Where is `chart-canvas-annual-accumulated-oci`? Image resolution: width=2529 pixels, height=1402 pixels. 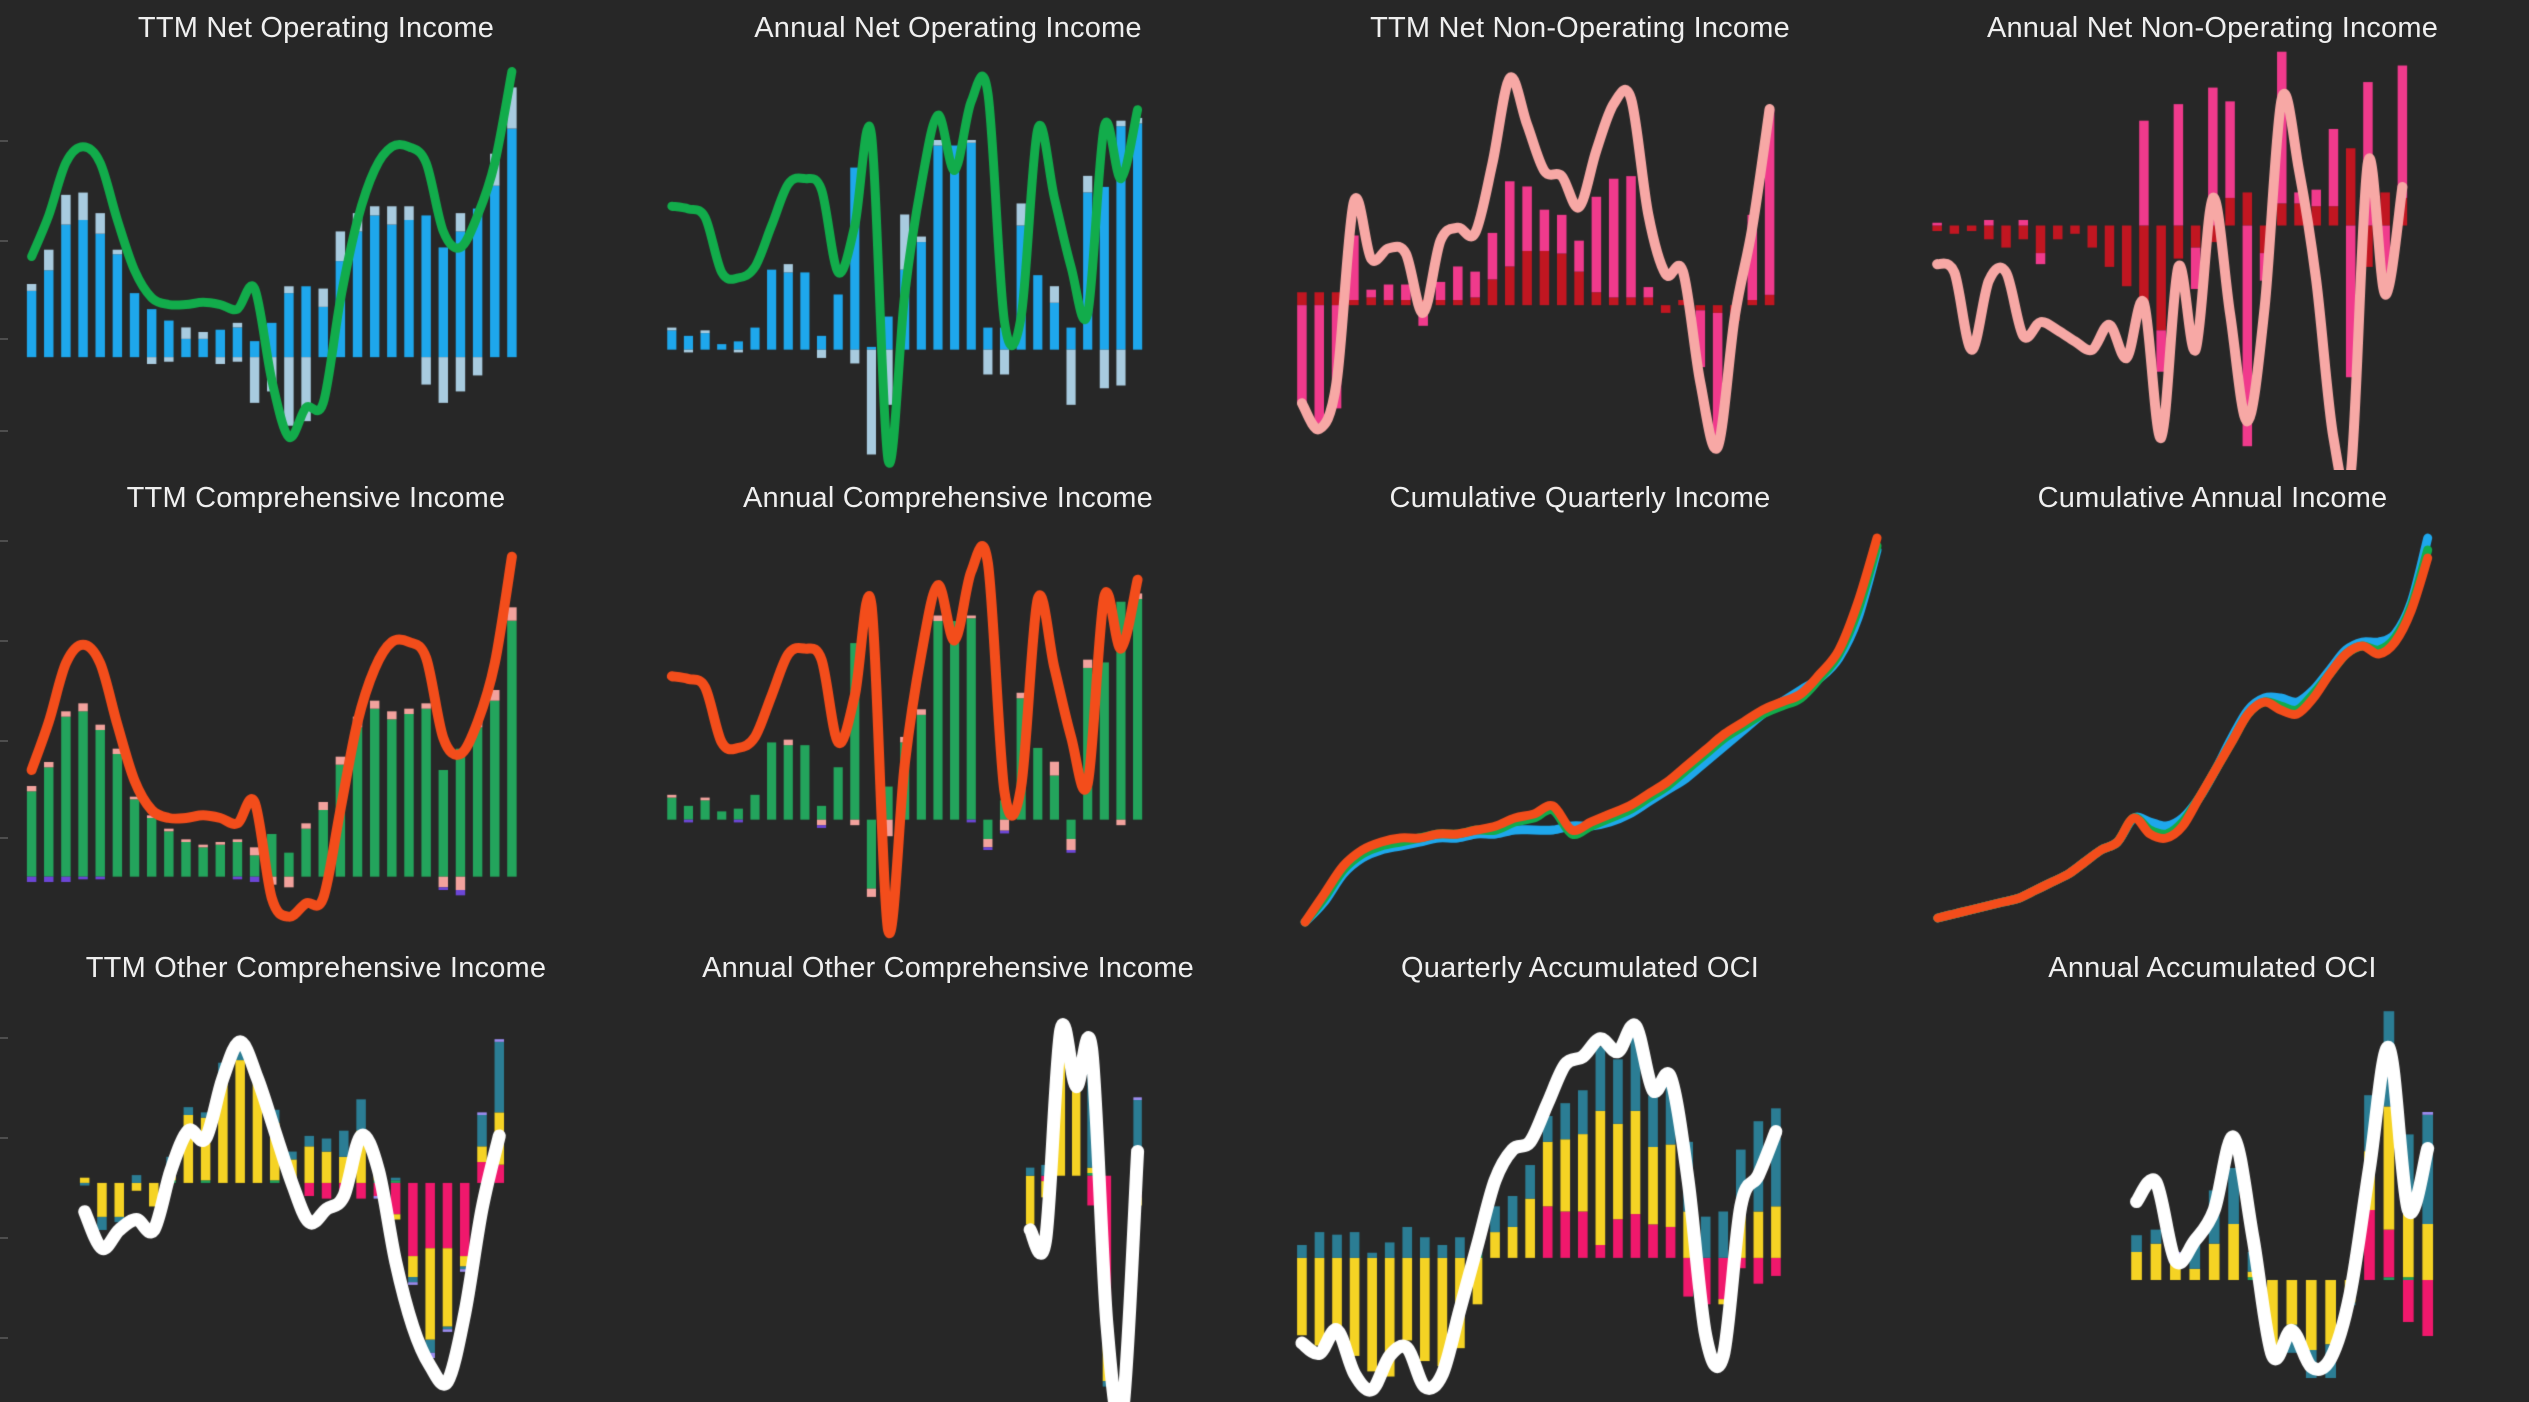 chart-canvas-annual-accumulated-oci is located at coordinates (2212, 1171).